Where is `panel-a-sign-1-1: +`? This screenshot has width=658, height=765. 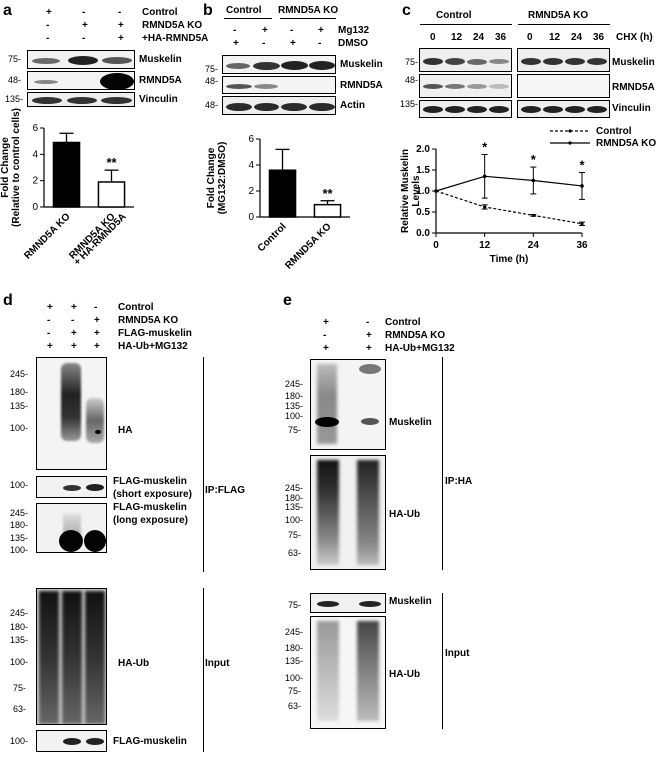
panel-a-sign-1-1: + is located at coordinates (85, 25).